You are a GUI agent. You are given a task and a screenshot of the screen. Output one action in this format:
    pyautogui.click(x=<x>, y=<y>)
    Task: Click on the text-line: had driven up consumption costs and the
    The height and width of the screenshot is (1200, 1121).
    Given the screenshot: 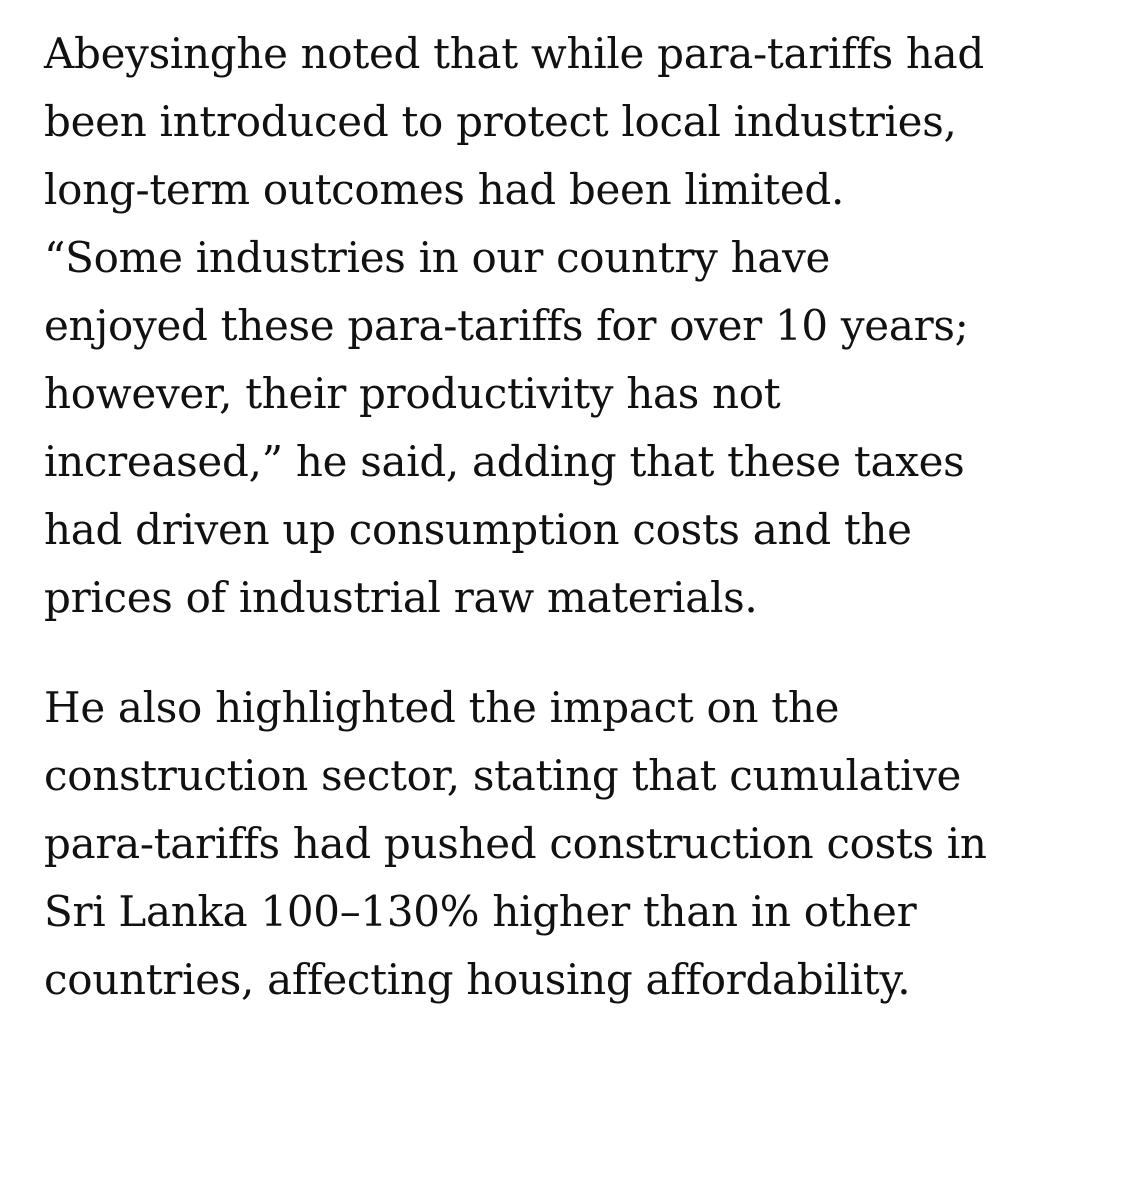 What is the action you would take?
    pyautogui.click(x=478, y=529)
    